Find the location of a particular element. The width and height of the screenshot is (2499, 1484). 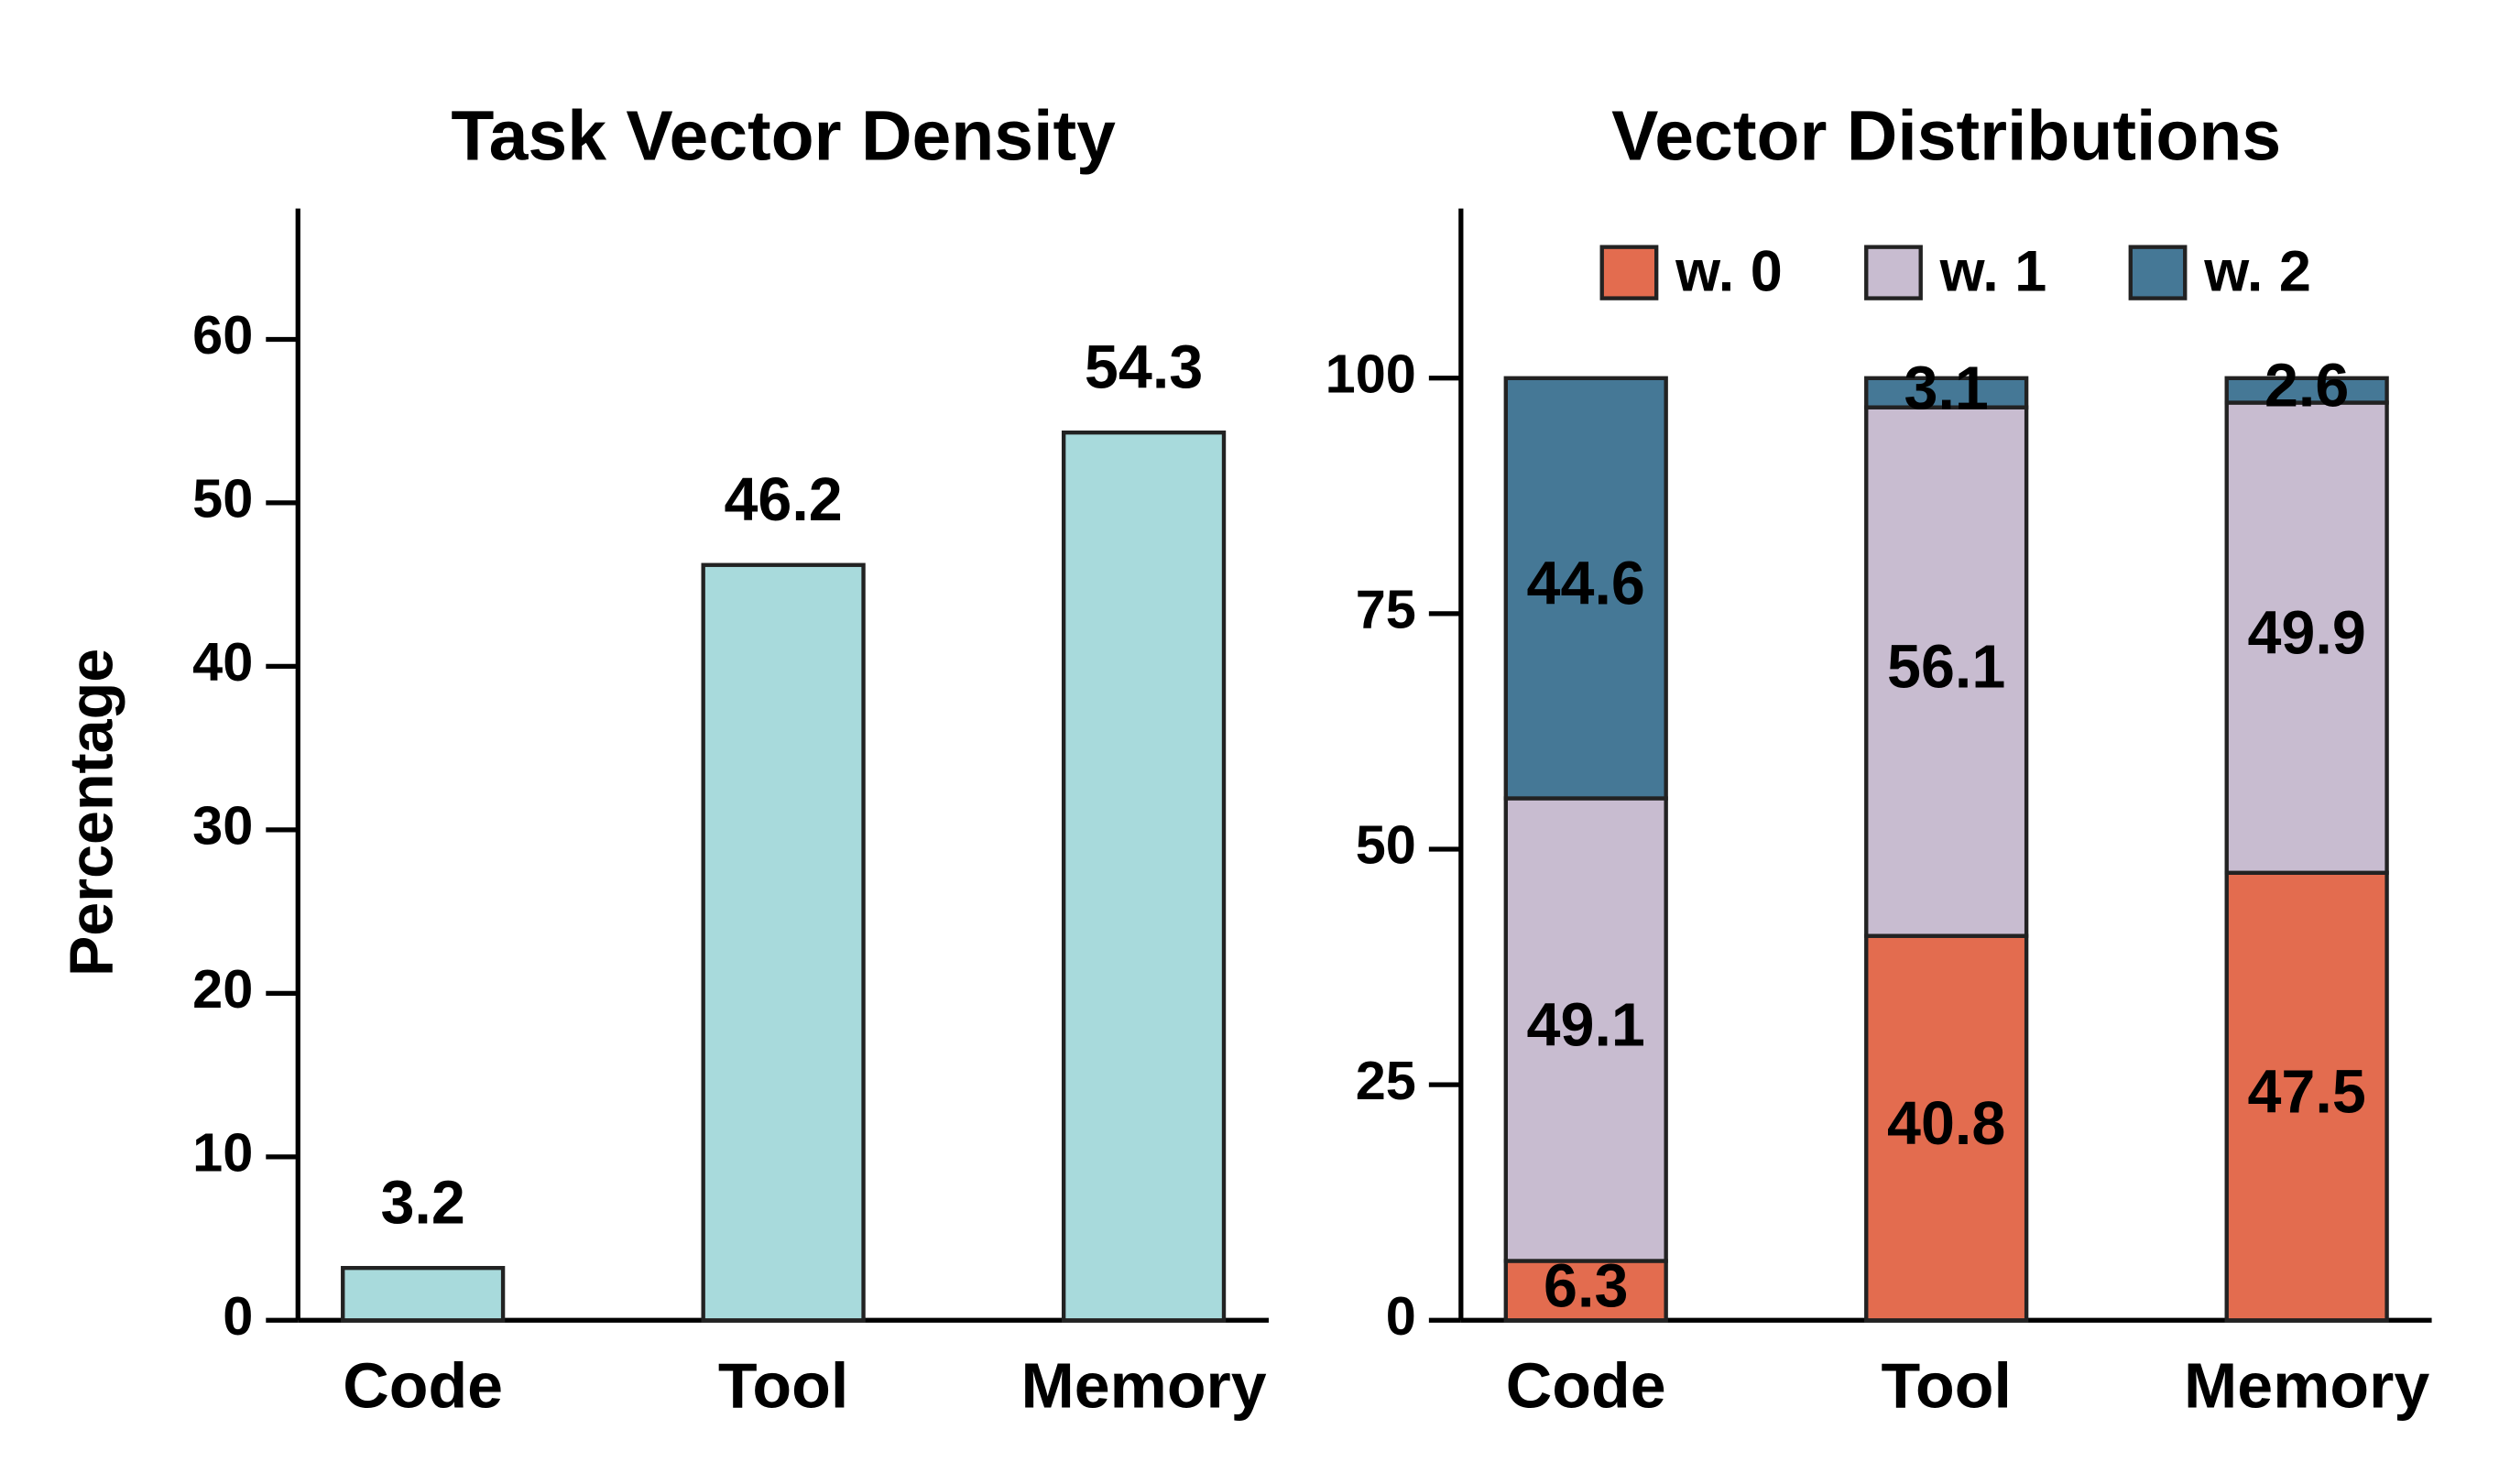

y-axis-label: Percentage is located at coordinates (91, 813).